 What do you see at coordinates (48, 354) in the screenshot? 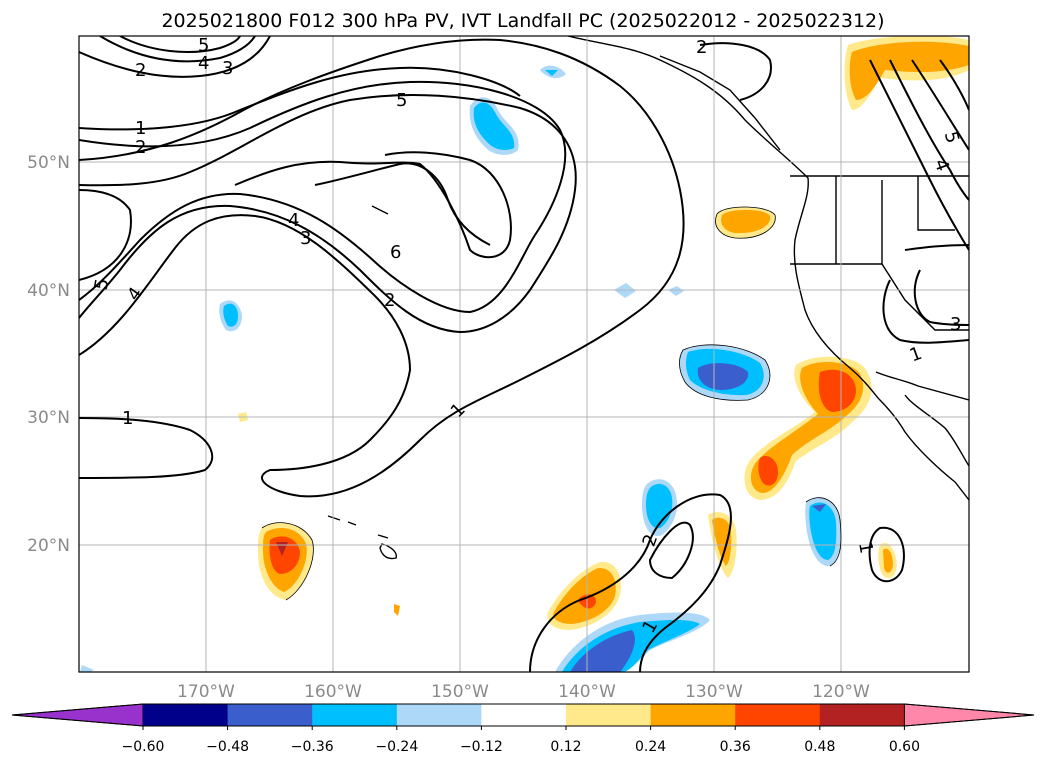
I see `lat-tick-labels: 50°N 40°N 30°N 20°N` at bounding box center [48, 354].